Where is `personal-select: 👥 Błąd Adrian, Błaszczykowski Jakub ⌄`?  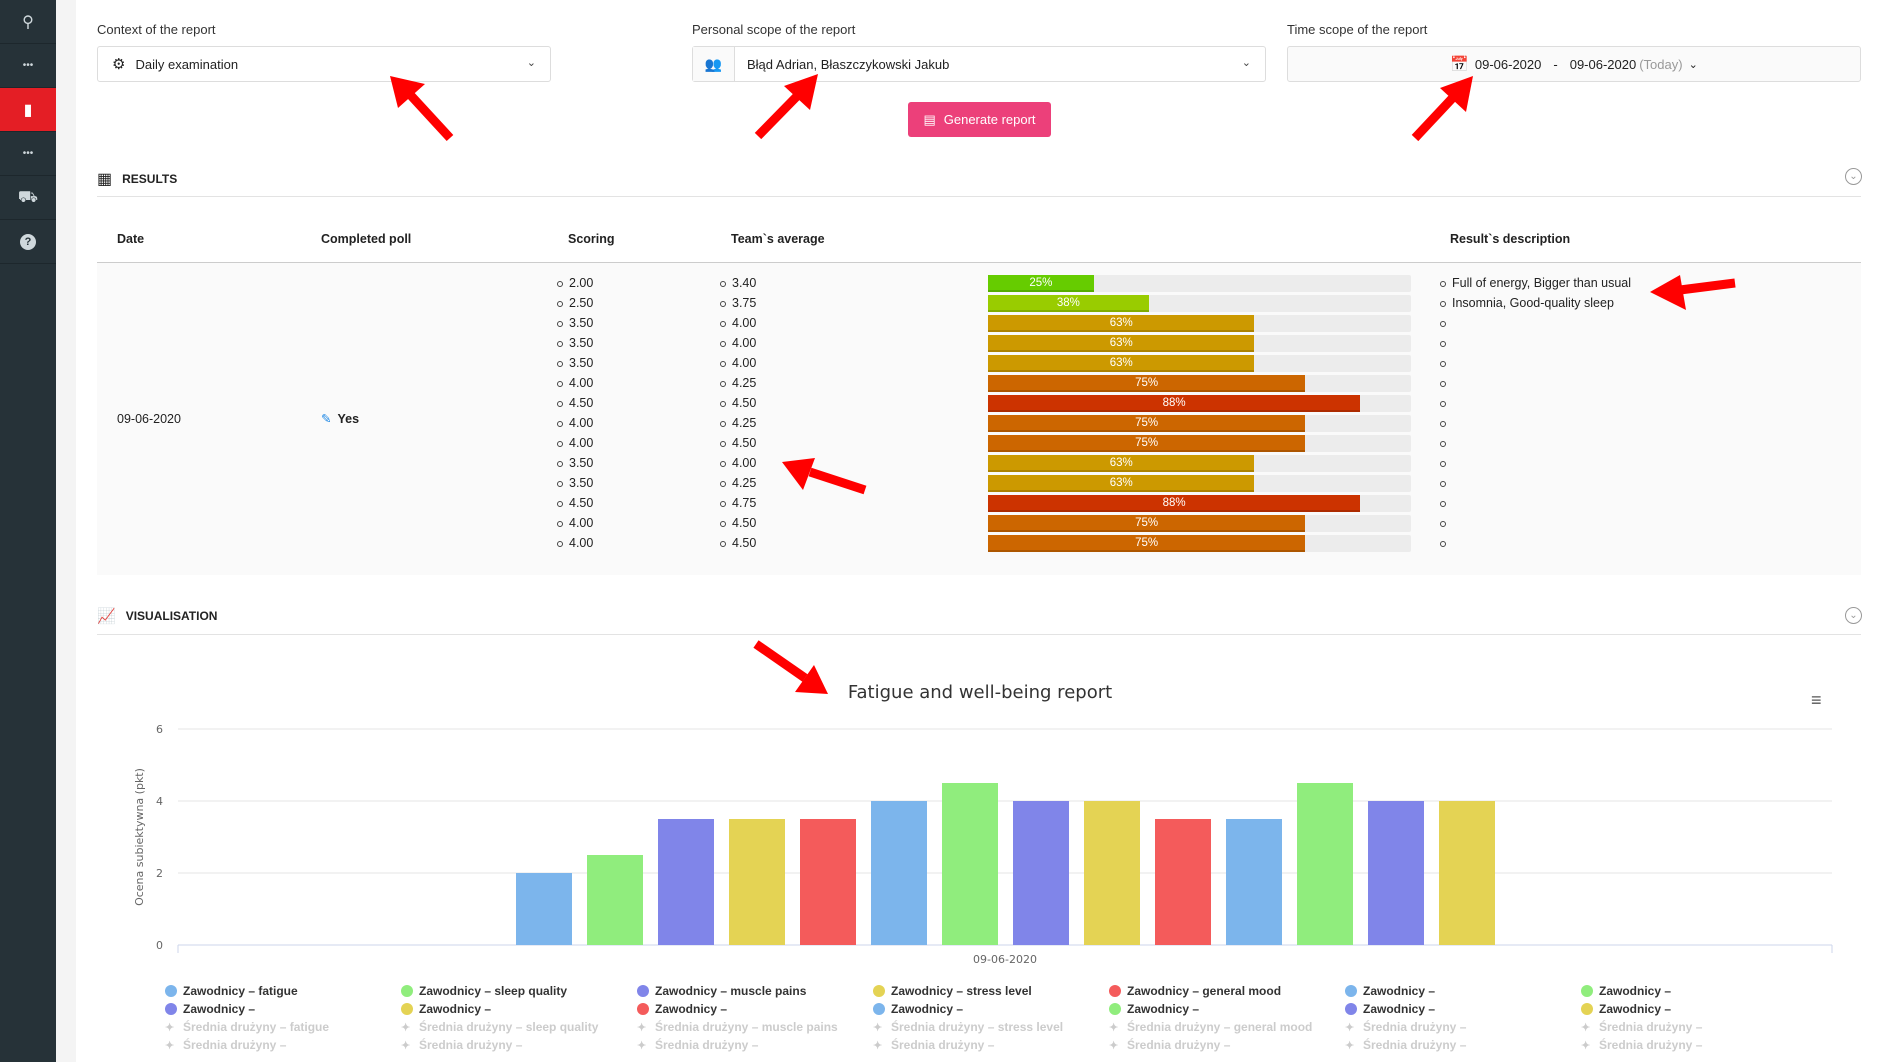
personal-select: 👥 Błąd Adrian, Błaszczykowski Jakub ⌄ is located at coordinates (979, 64).